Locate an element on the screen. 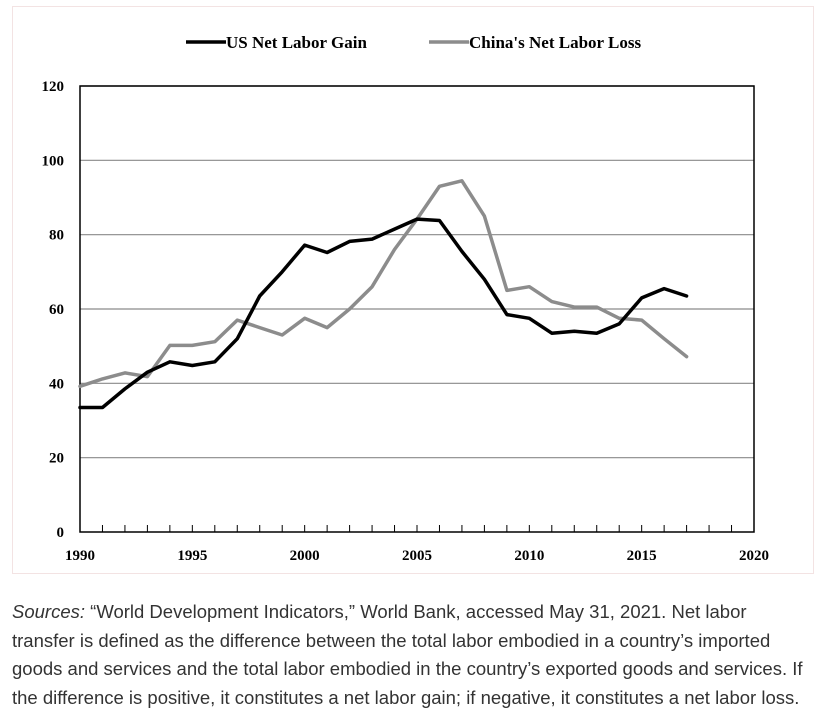  legend: US Net Labor Gain China's Net Labor Loss is located at coordinates (413, 42).